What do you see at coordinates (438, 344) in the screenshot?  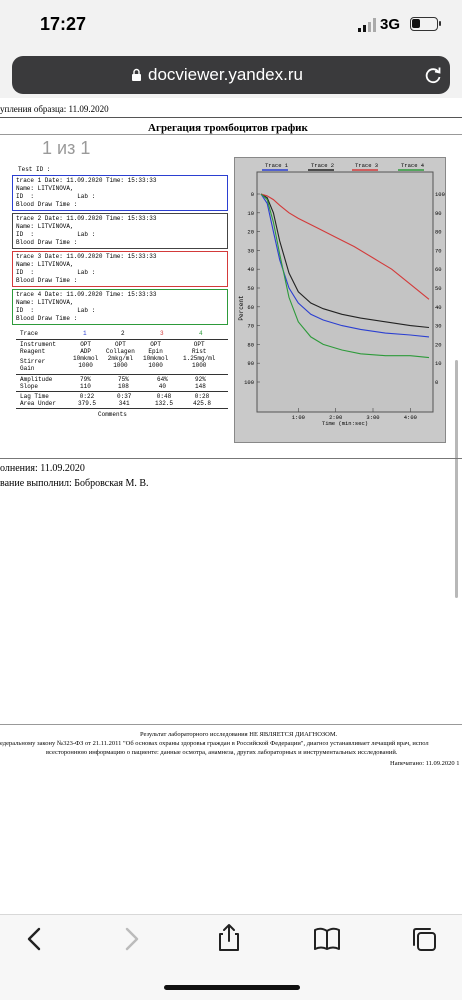 I see `y-tick-right: 20` at bounding box center [438, 344].